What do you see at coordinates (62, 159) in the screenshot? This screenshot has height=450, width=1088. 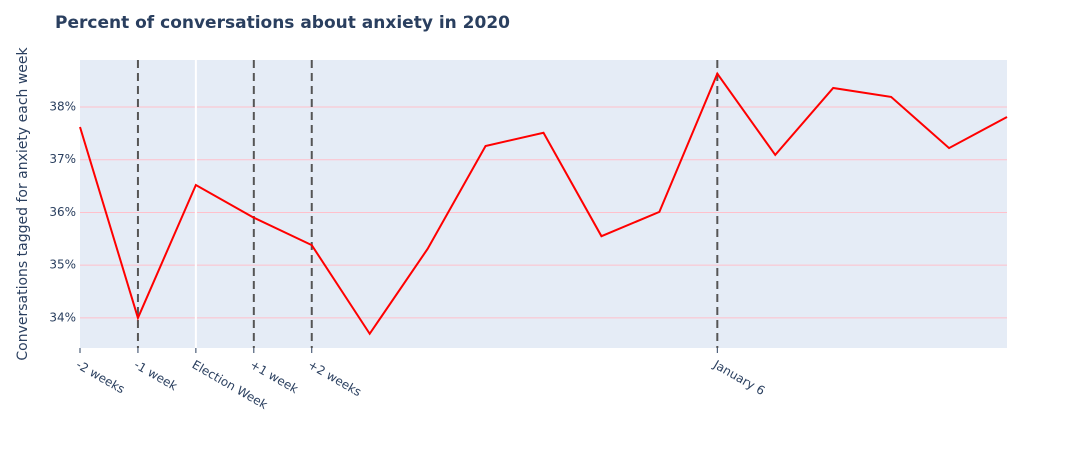 I see `y-tick-label: 37%` at bounding box center [62, 159].